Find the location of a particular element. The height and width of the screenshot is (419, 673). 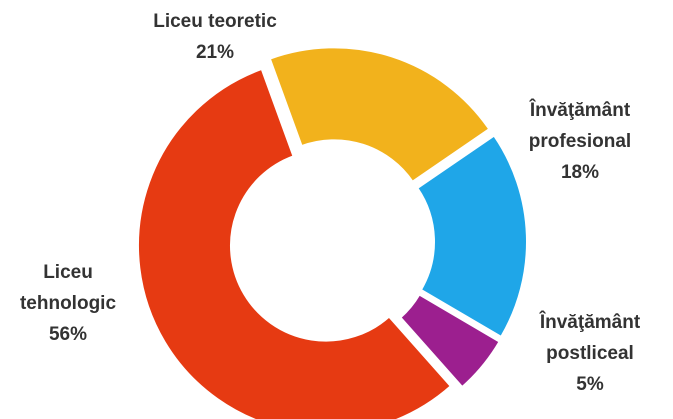

label-group: Învăţământ profesional 18% is located at coordinates (580, 141).